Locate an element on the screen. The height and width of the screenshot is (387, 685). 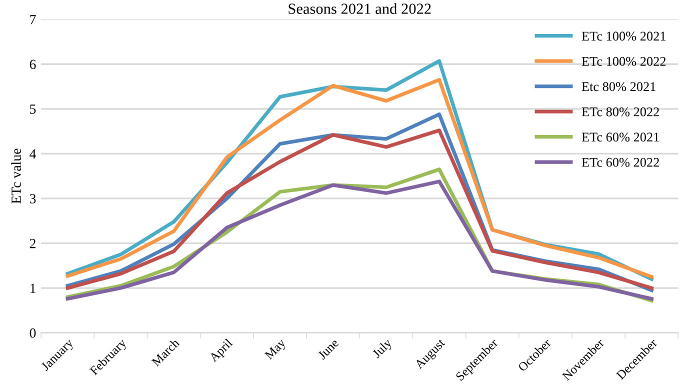
legend-label: ETc 100% 2021 is located at coordinates (624, 36).